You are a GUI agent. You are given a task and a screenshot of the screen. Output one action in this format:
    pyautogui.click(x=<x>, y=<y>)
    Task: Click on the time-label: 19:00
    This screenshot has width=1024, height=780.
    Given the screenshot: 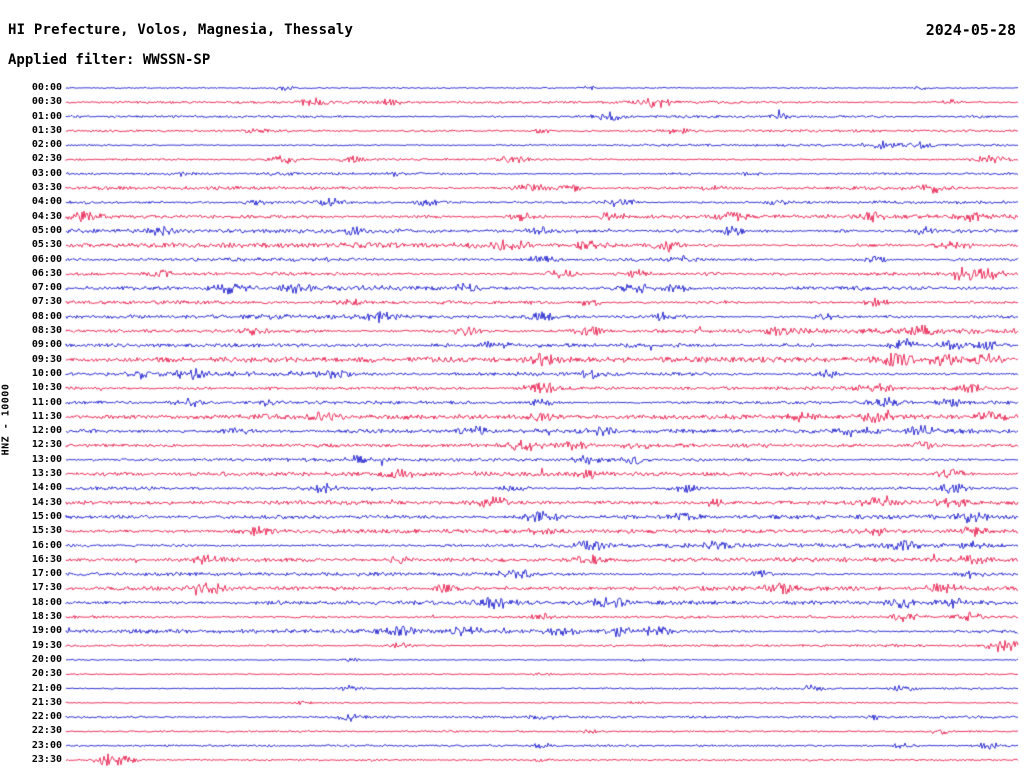 What is the action you would take?
    pyautogui.click(x=46, y=631)
    